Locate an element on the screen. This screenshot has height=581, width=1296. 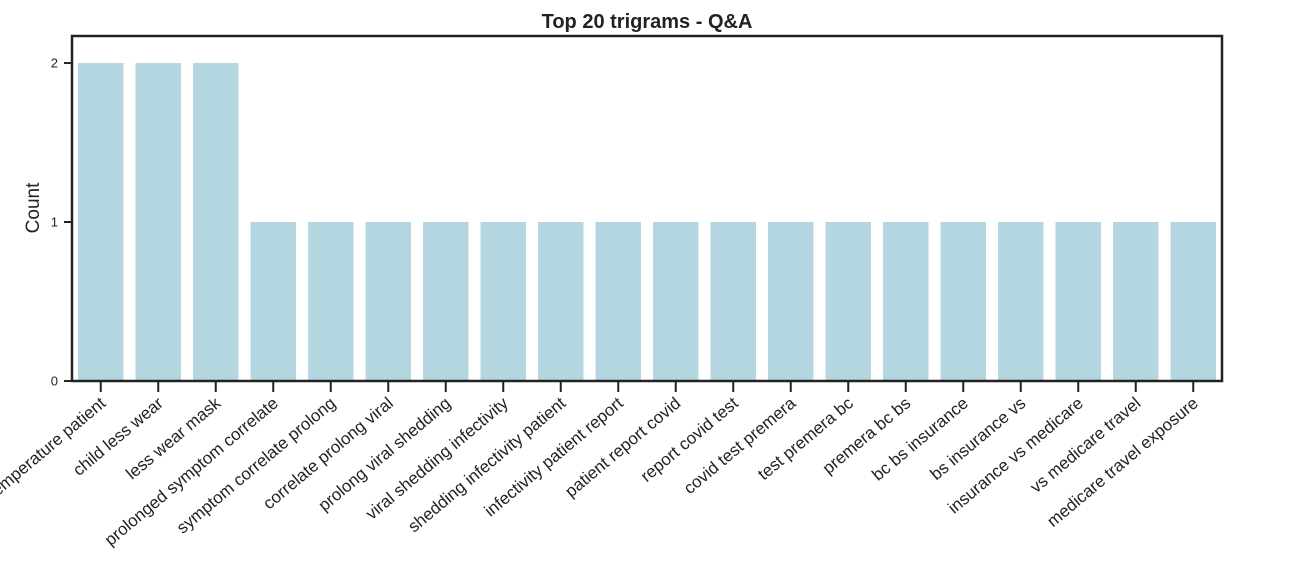
y-axis-ticks: 0 1 2 is located at coordinates (61, 222).